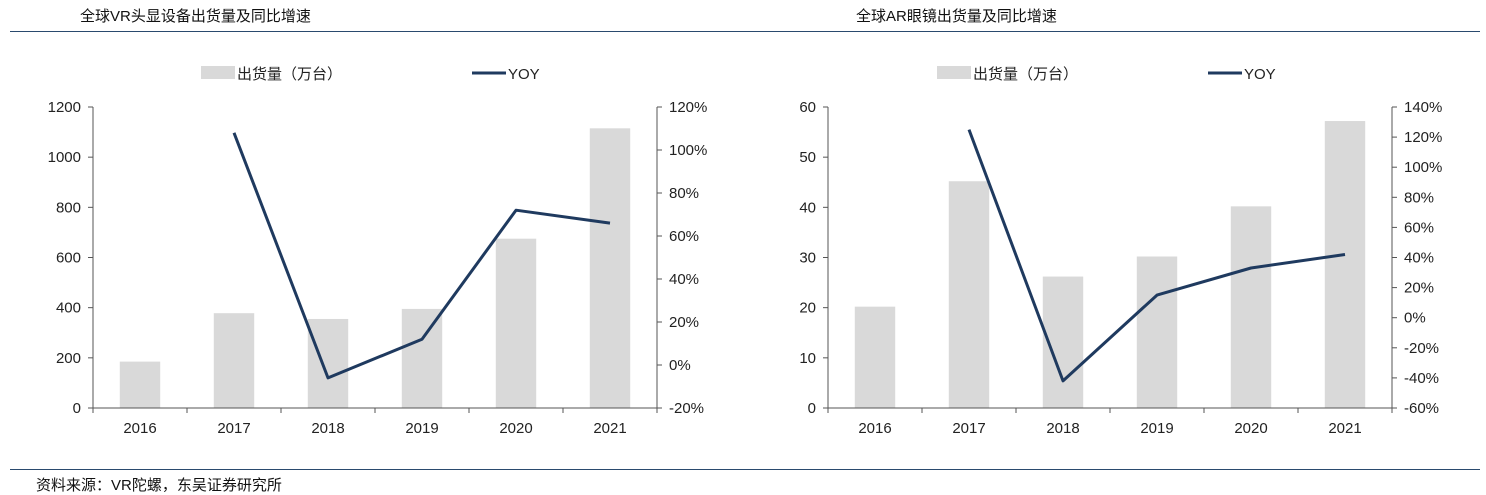  Describe the element at coordinates (1251, 307) in the screenshot. I see `chart-2-bar-2020` at that location.